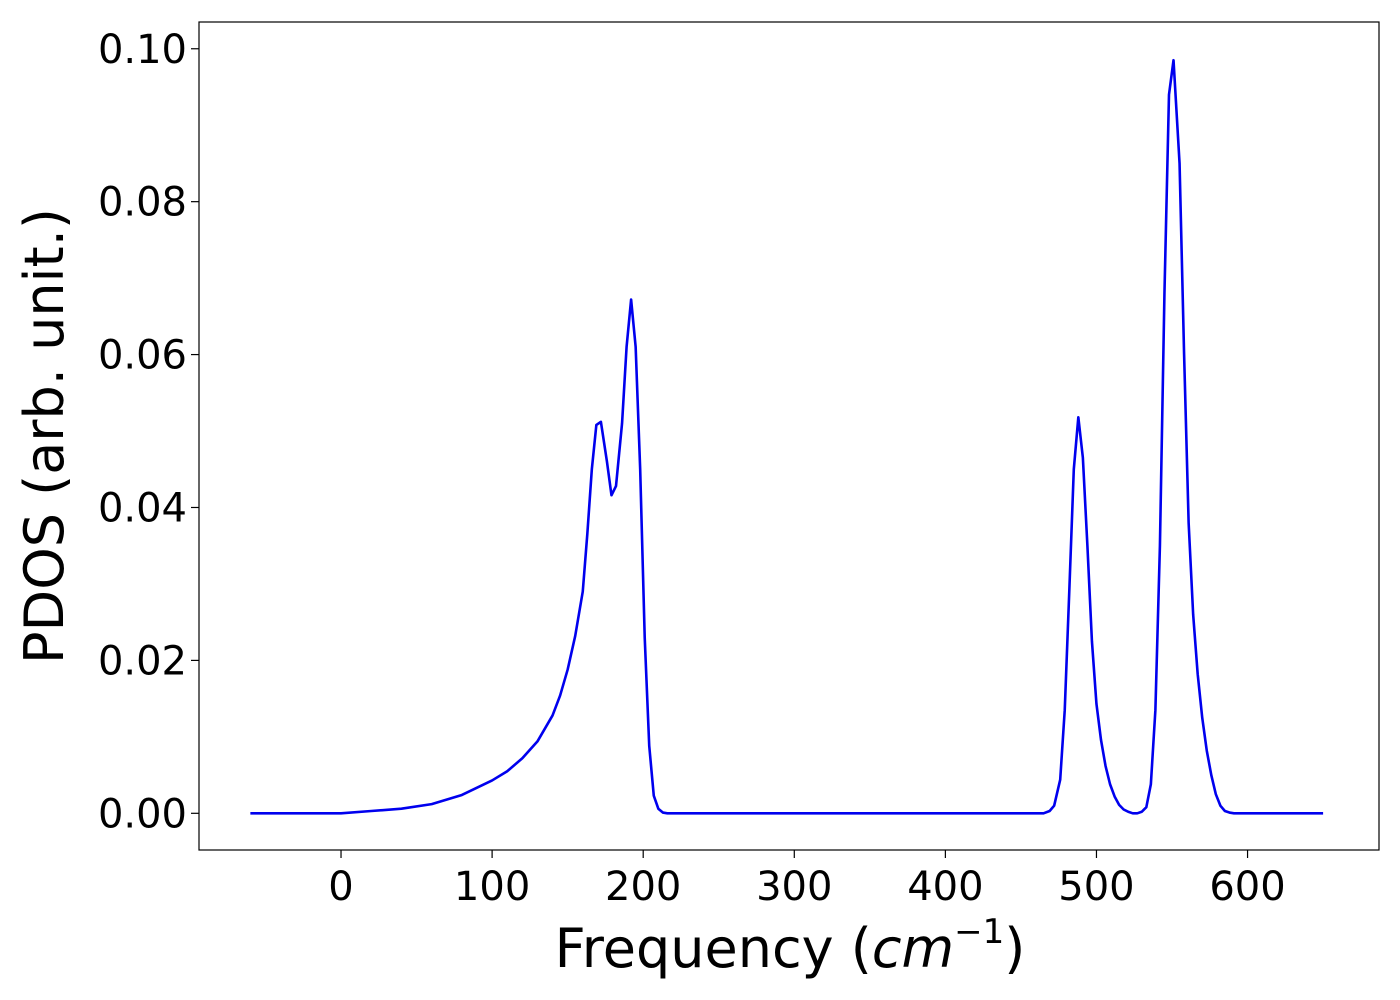 The width and height of the screenshot is (1400, 1000). What do you see at coordinates (142, 356) in the screenshot?
I see `y-tick-label: 0.06` at bounding box center [142, 356].